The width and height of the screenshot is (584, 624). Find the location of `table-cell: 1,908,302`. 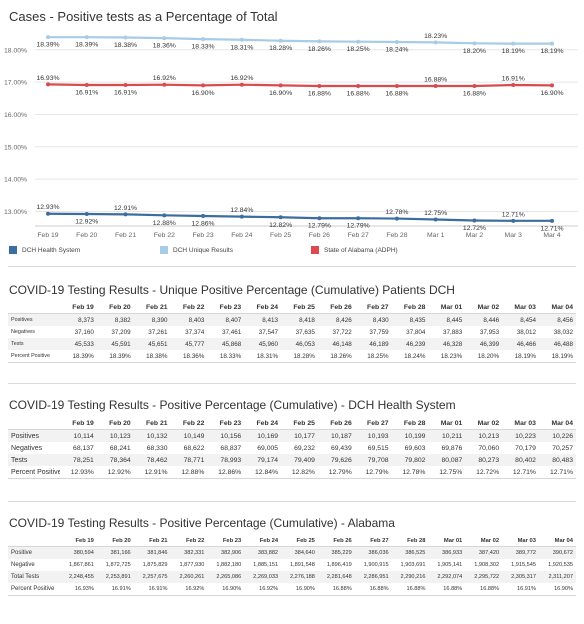

table-cell: 1,908,302 is located at coordinates (487, 565).